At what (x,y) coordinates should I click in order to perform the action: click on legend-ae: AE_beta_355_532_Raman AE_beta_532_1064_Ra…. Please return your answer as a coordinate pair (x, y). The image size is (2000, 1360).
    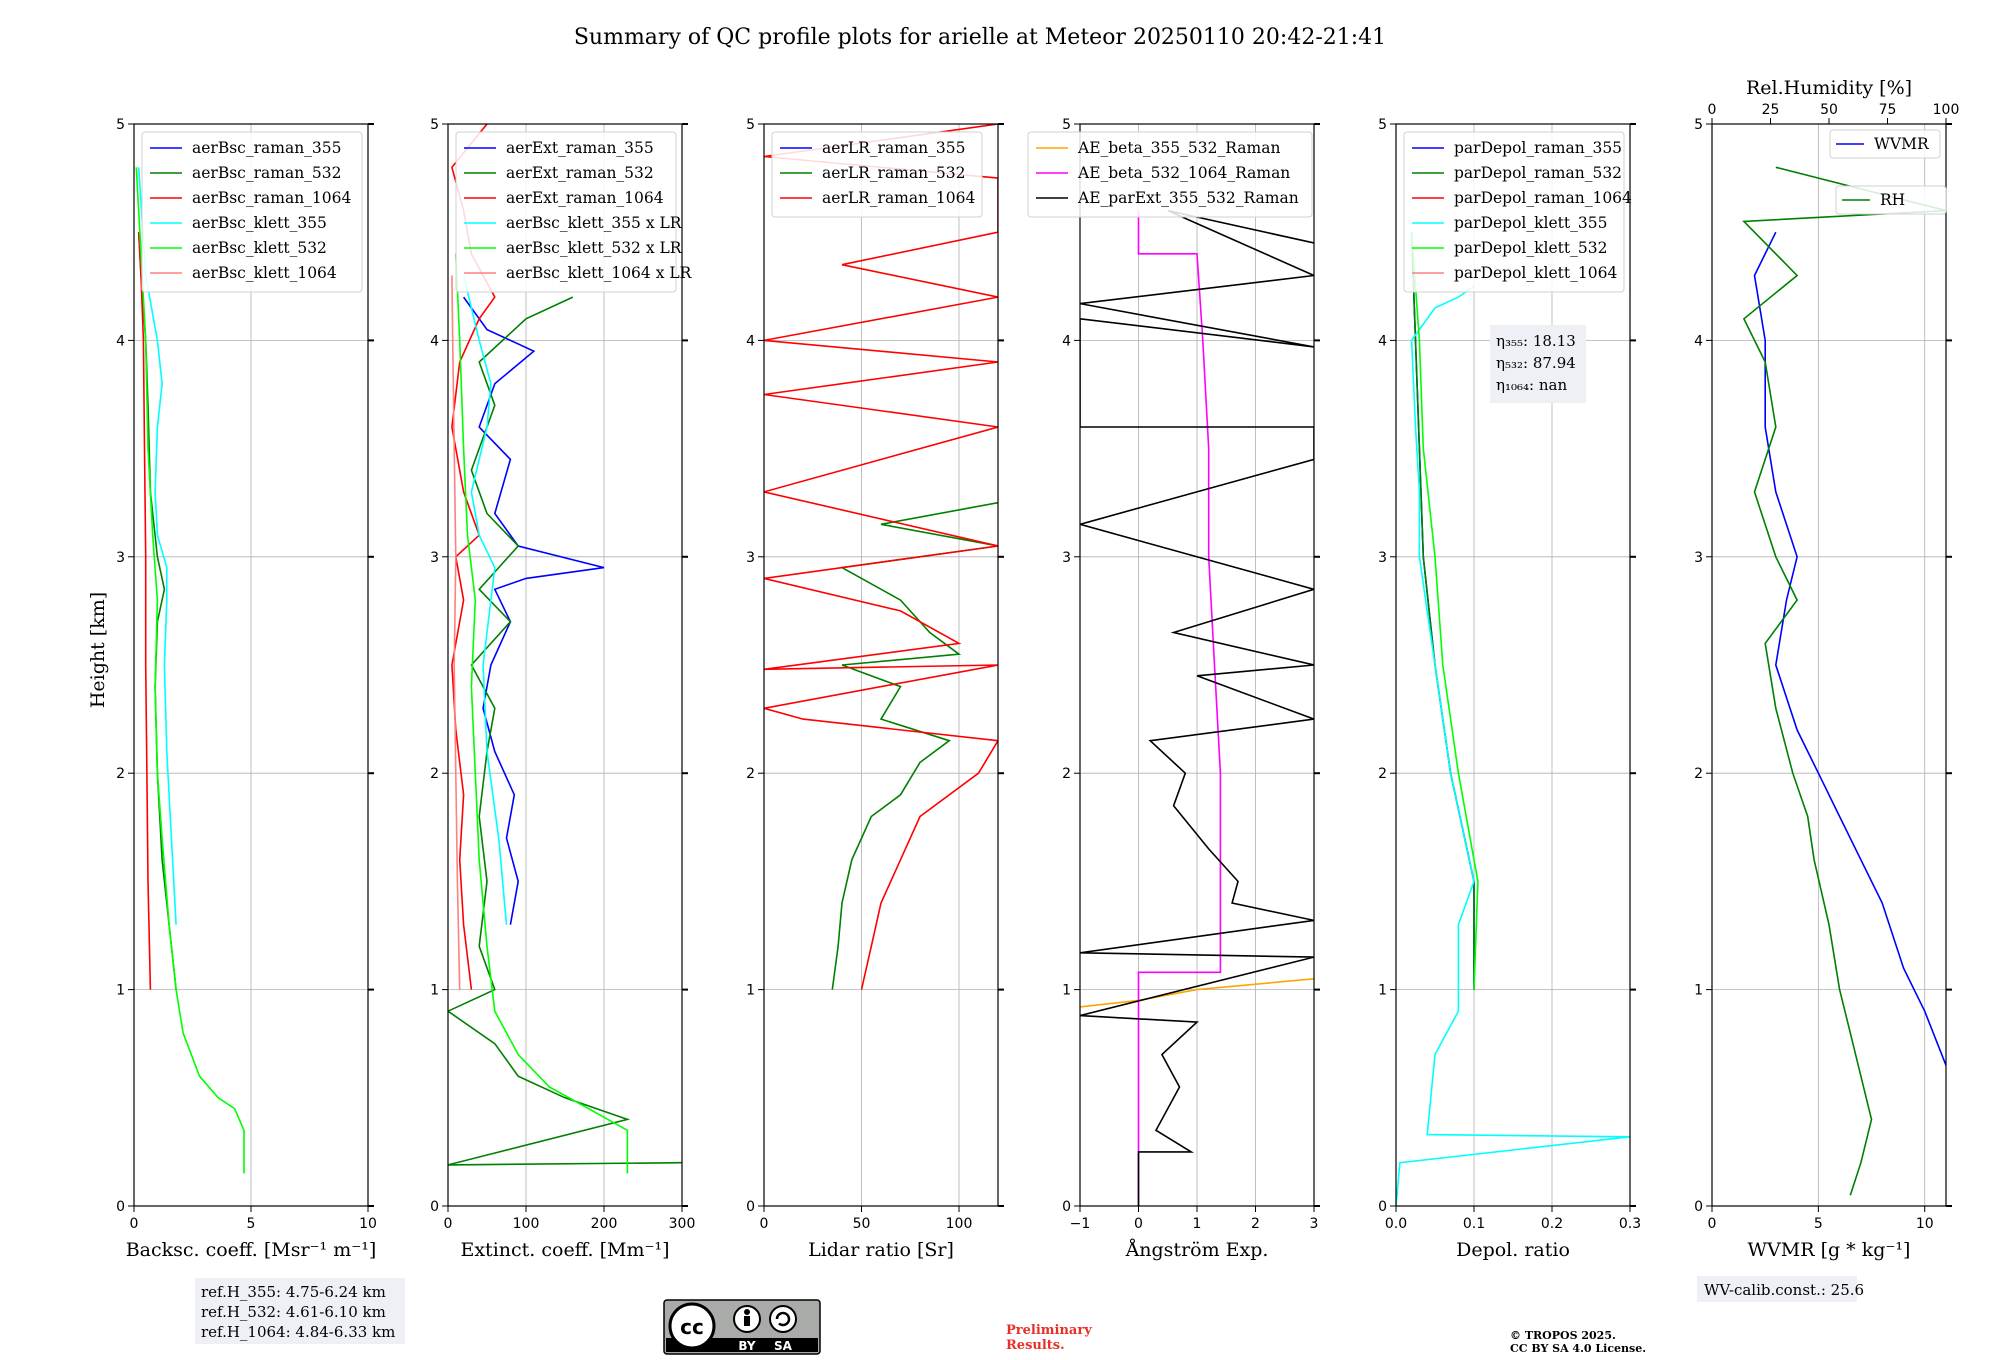
    Looking at the image, I should click on (1170, 174).